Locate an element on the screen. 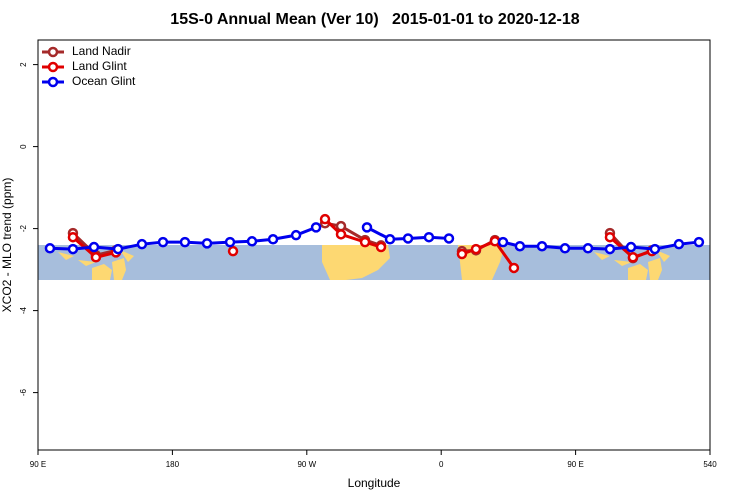 The image size is (750, 500). y-tick-label: 0 is located at coordinates (23, 146).